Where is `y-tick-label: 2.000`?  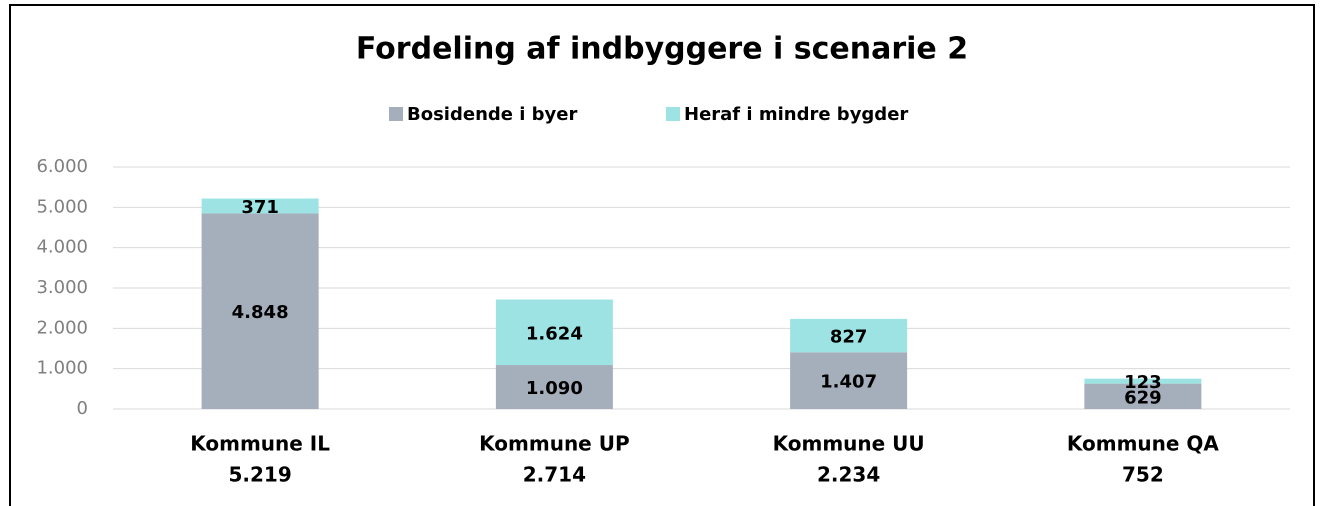 y-tick-label: 2.000 is located at coordinates (62, 327).